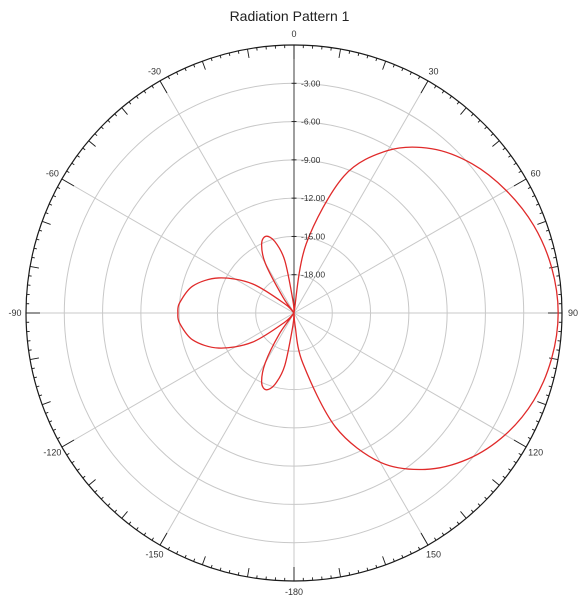 The image size is (579, 596). Describe the element at coordinates (52, 453) in the screenshot. I see `angle-tick-label: -120` at that location.